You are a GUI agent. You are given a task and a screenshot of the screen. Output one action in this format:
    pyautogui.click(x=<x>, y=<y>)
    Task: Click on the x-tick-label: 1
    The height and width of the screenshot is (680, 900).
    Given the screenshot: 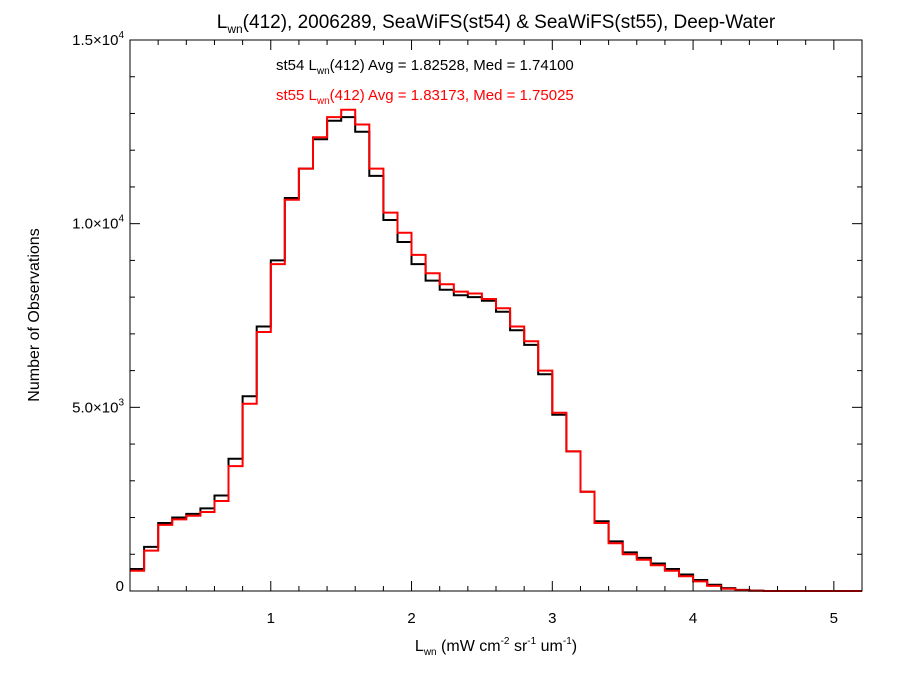 What is the action you would take?
    pyautogui.click(x=271, y=618)
    